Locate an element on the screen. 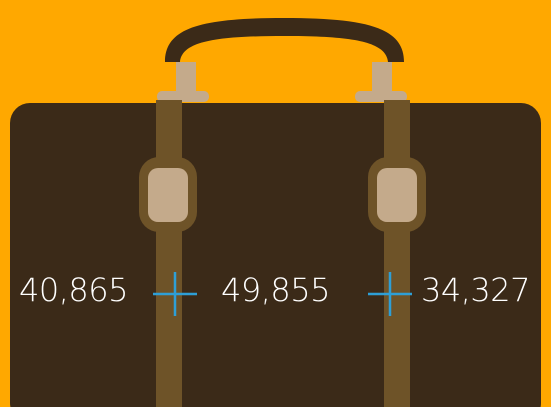  right-handle-connector is located at coordinates (382, 78).